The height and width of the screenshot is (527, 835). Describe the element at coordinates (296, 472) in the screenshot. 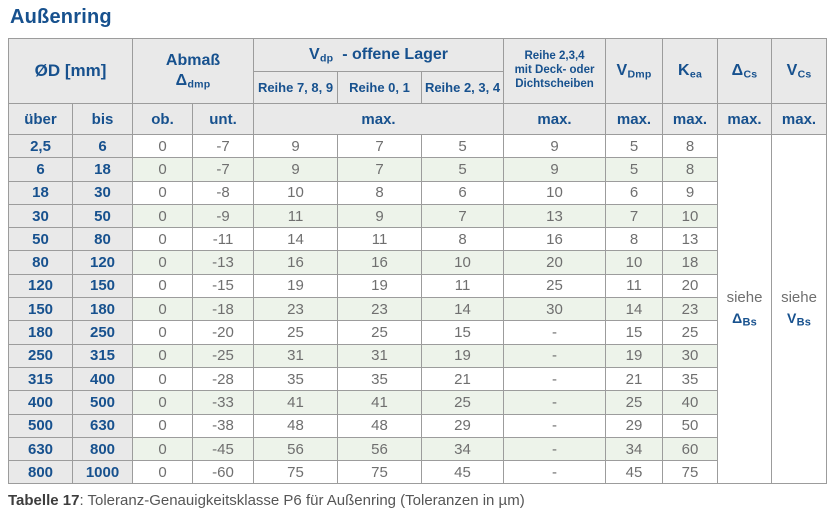

I see `cell-r789: 75` at that location.